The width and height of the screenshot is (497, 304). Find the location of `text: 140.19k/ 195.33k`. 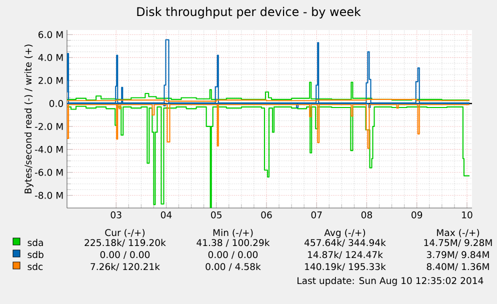

text: 140.19k/ 195.33k is located at coordinates (345, 266).